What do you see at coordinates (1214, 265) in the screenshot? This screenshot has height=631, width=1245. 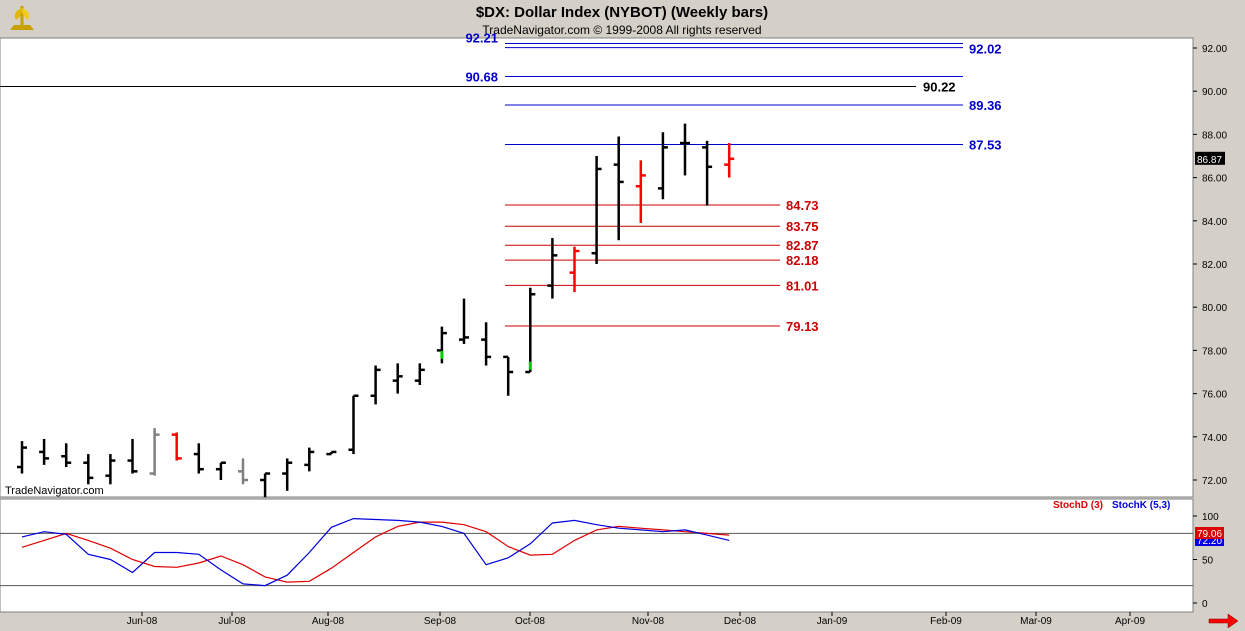 I see `price-y-tick-label: 82.00` at bounding box center [1214, 265].